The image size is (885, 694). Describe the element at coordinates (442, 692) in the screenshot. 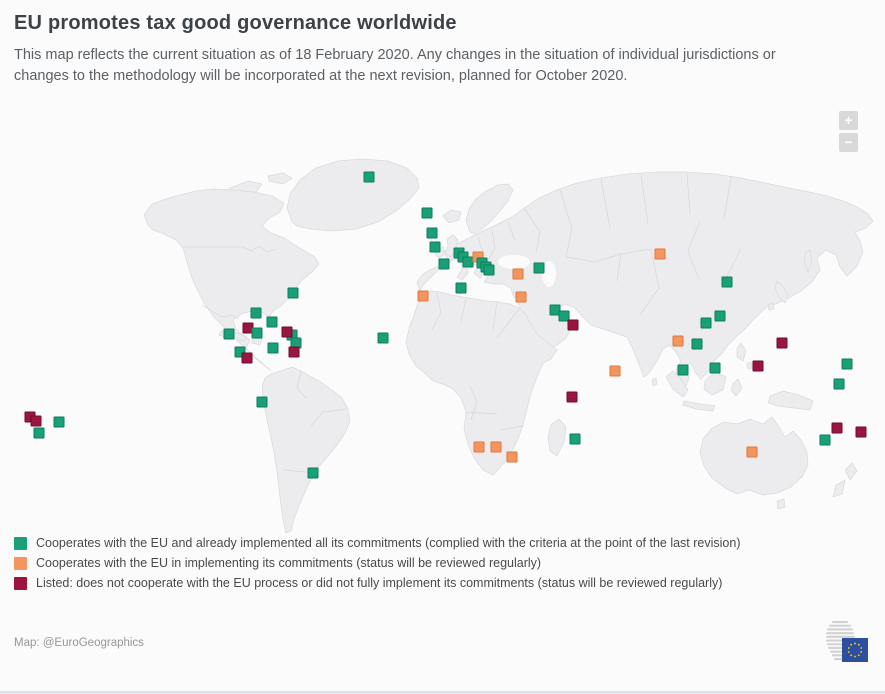

I see `bottom-edge-strip` at that location.